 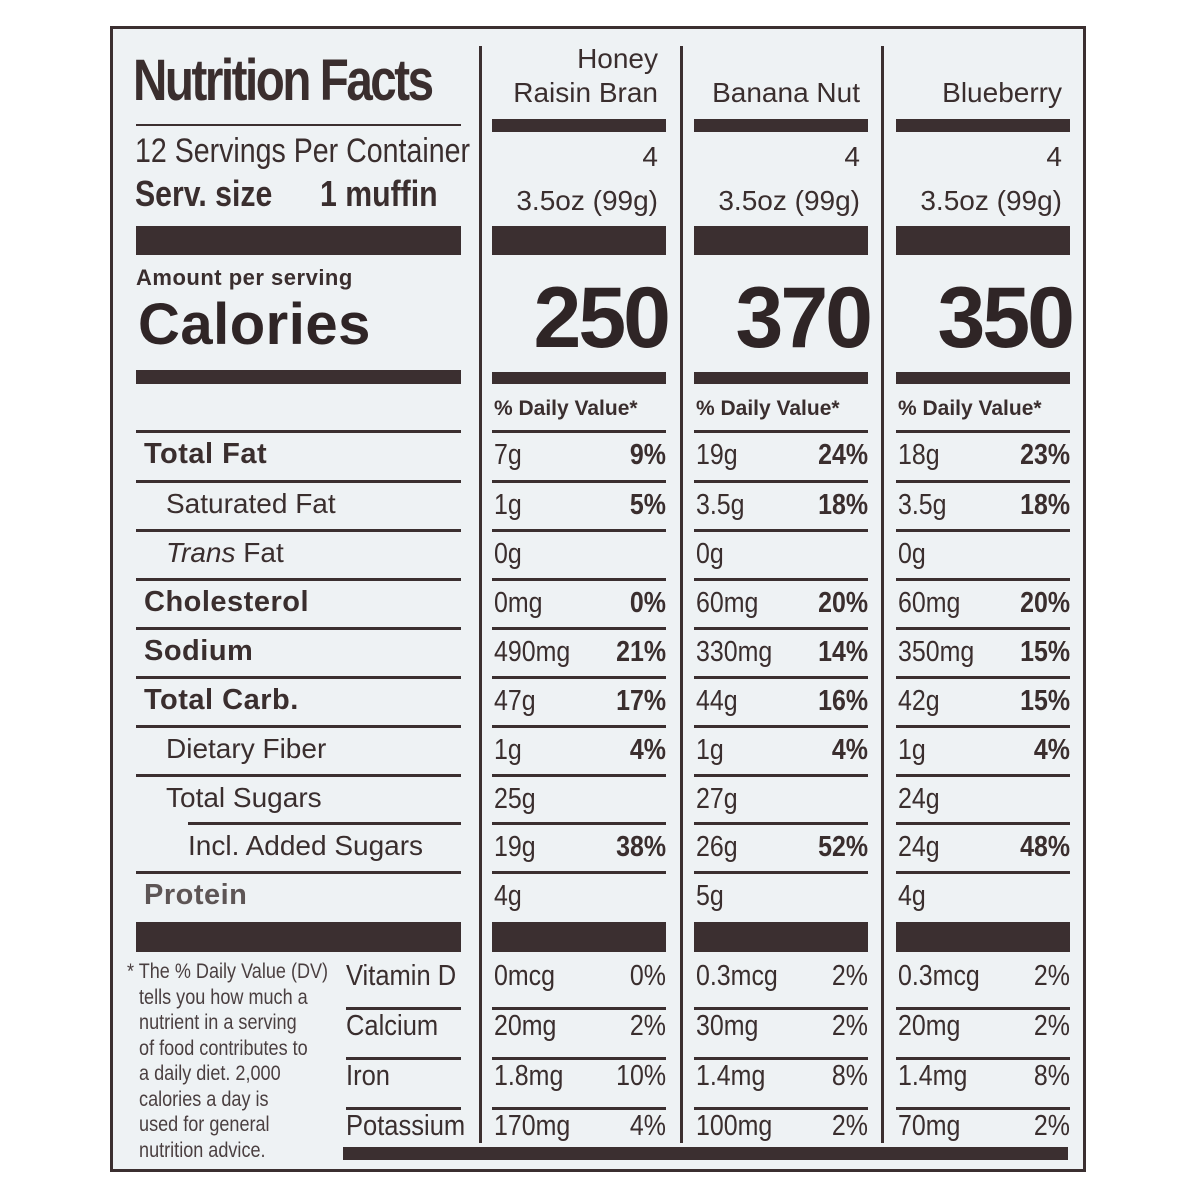 I want to click on servings-per-container: 12 Servings Per Container, so click(x=302, y=151).